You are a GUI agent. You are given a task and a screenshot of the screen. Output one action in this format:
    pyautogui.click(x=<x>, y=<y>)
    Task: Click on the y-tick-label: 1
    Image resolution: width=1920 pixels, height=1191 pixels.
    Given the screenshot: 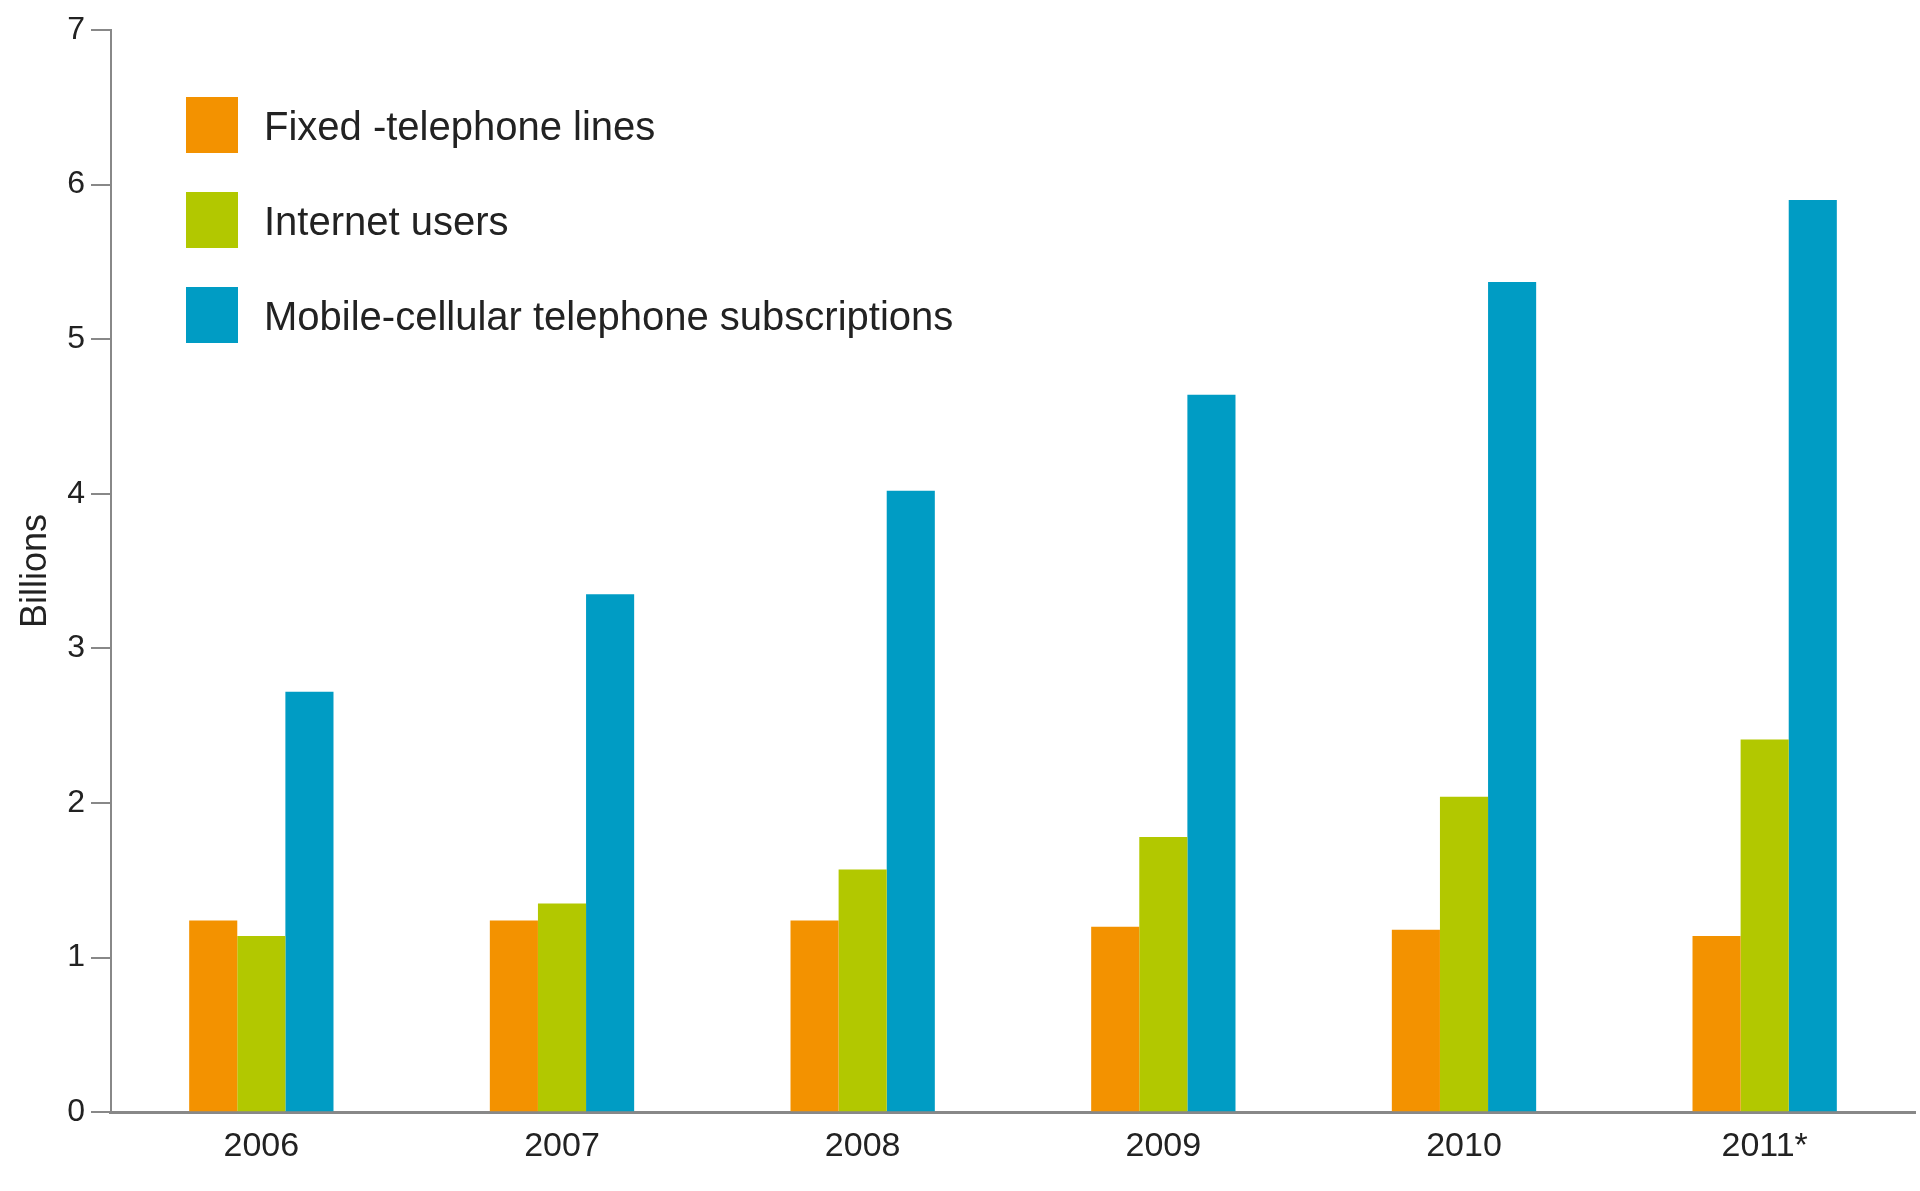 What is the action you would take?
    pyautogui.click(x=76, y=955)
    